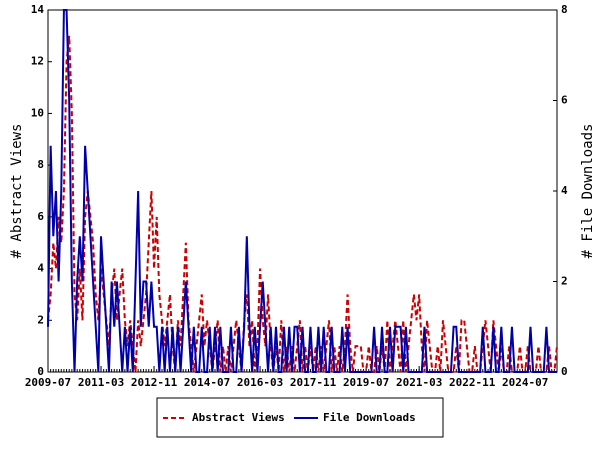 The width and height of the screenshot is (600, 450). I want to click on x-tick-label: 2024-07, so click(525, 382).